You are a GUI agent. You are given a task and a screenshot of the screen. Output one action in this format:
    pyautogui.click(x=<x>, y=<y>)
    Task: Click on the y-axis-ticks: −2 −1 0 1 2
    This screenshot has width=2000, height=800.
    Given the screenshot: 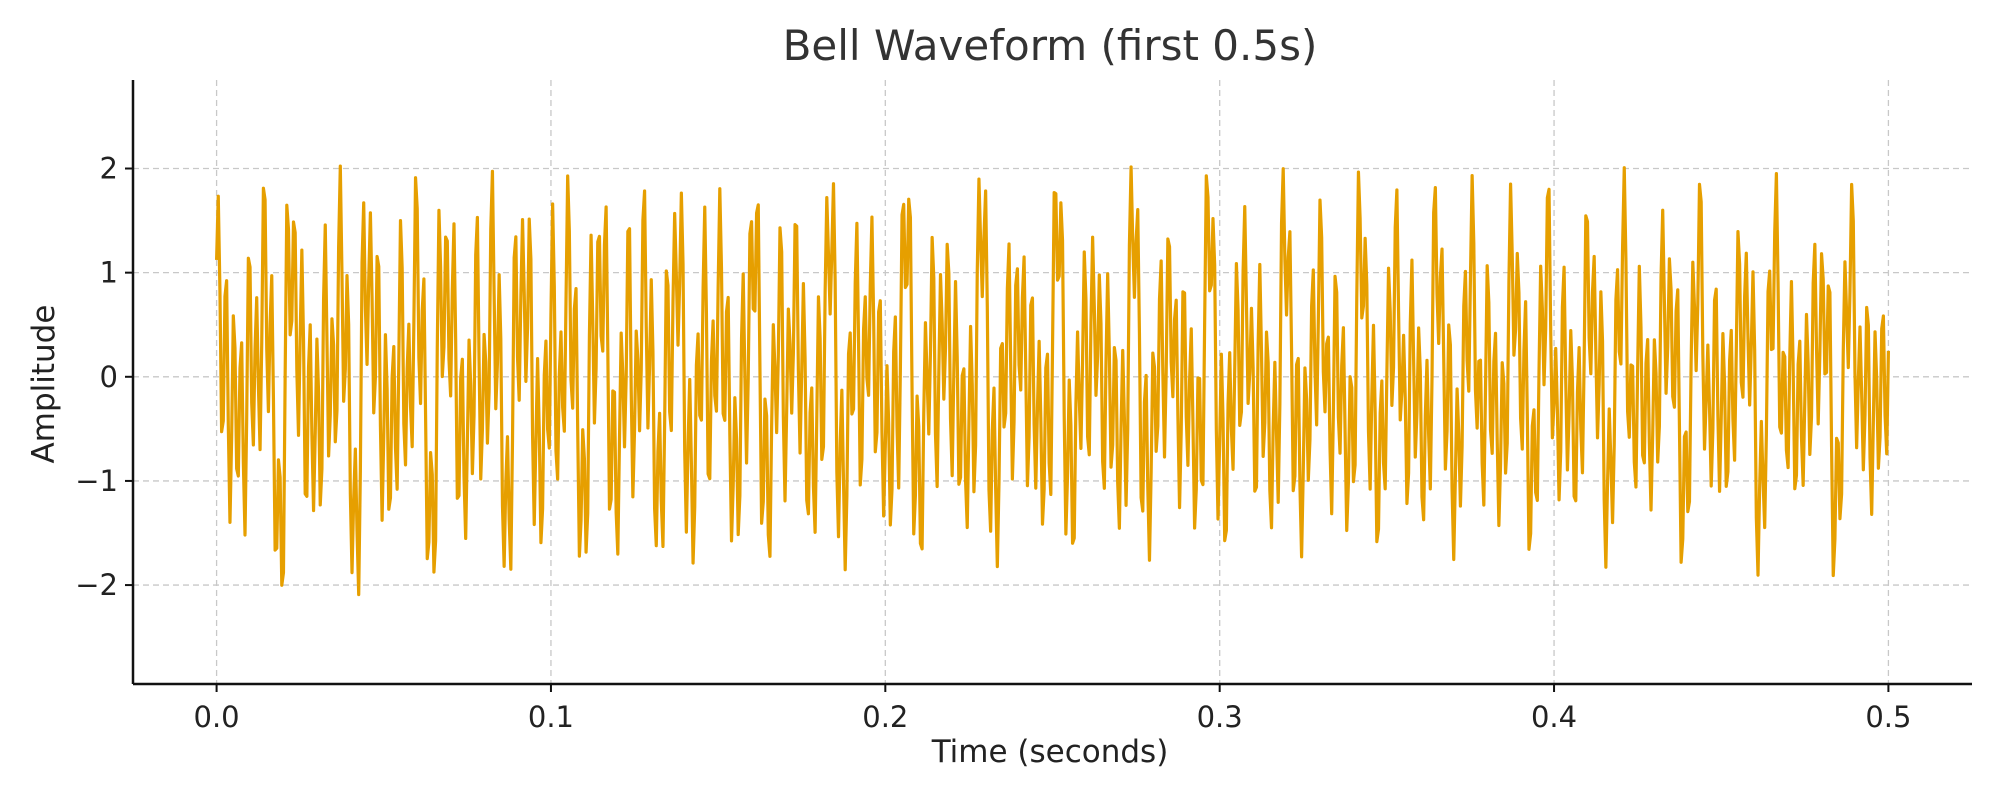 What is the action you would take?
    pyautogui.click(x=104, y=377)
    